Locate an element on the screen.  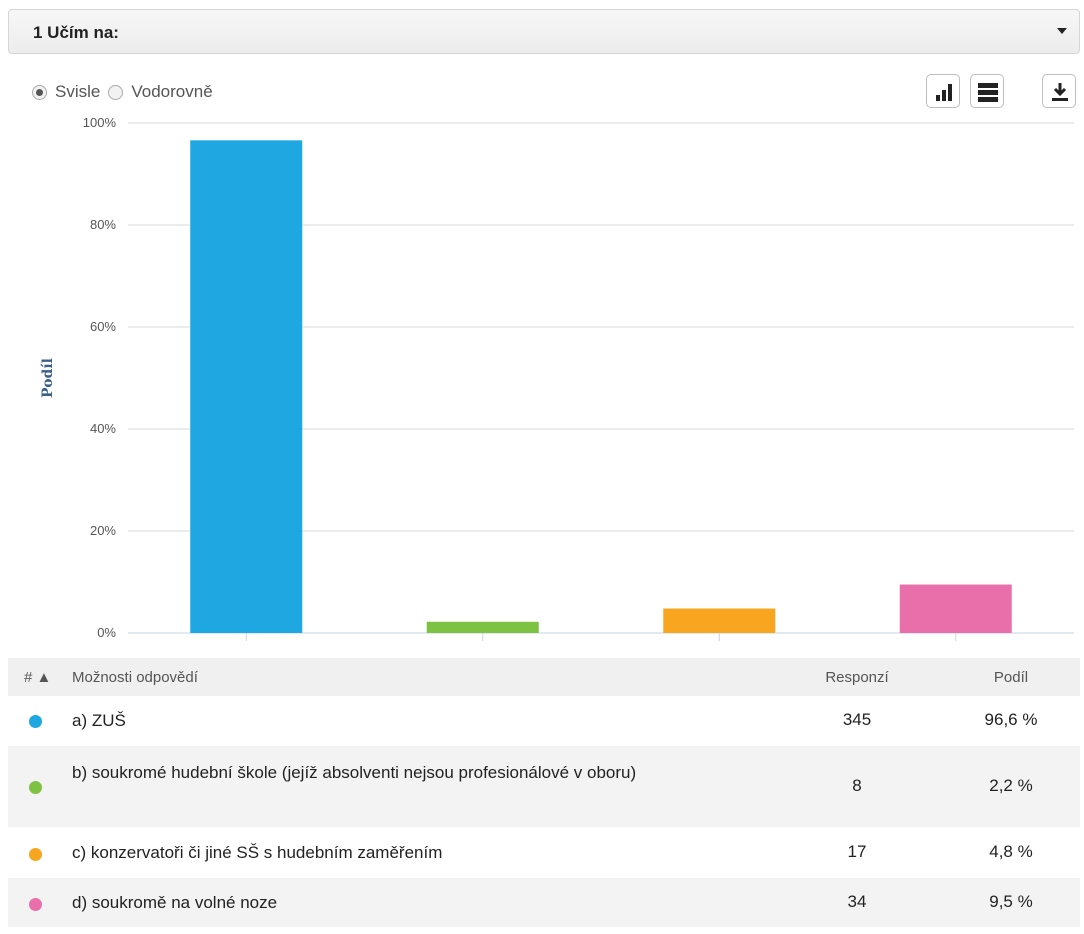
option-label: d) soukromě na volné noze is located at coordinates (175, 902).